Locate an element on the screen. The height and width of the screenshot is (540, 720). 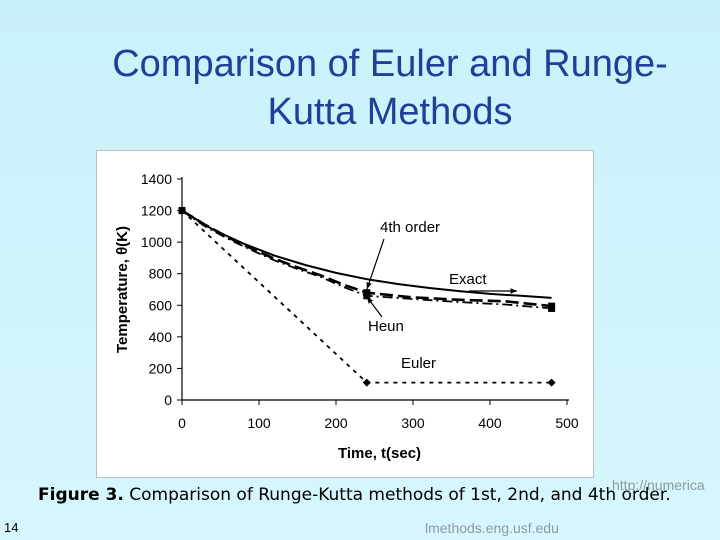
annotation-exact: Exact is located at coordinates (468, 279).